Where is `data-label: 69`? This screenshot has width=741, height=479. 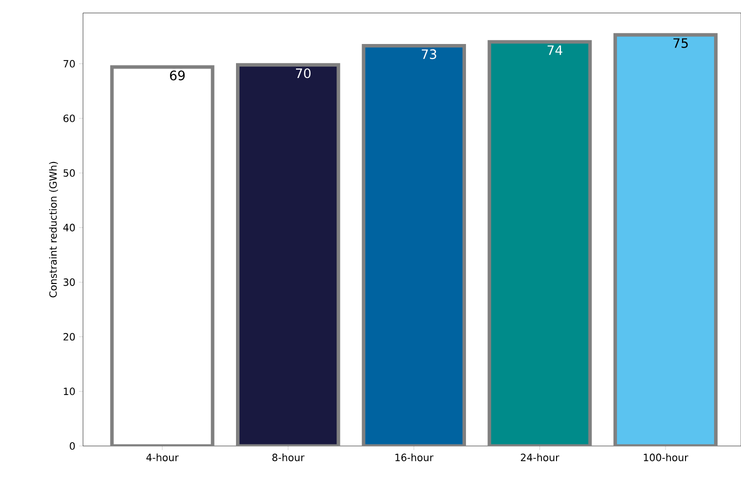 data-label: 69 is located at coordinates (177, 75).